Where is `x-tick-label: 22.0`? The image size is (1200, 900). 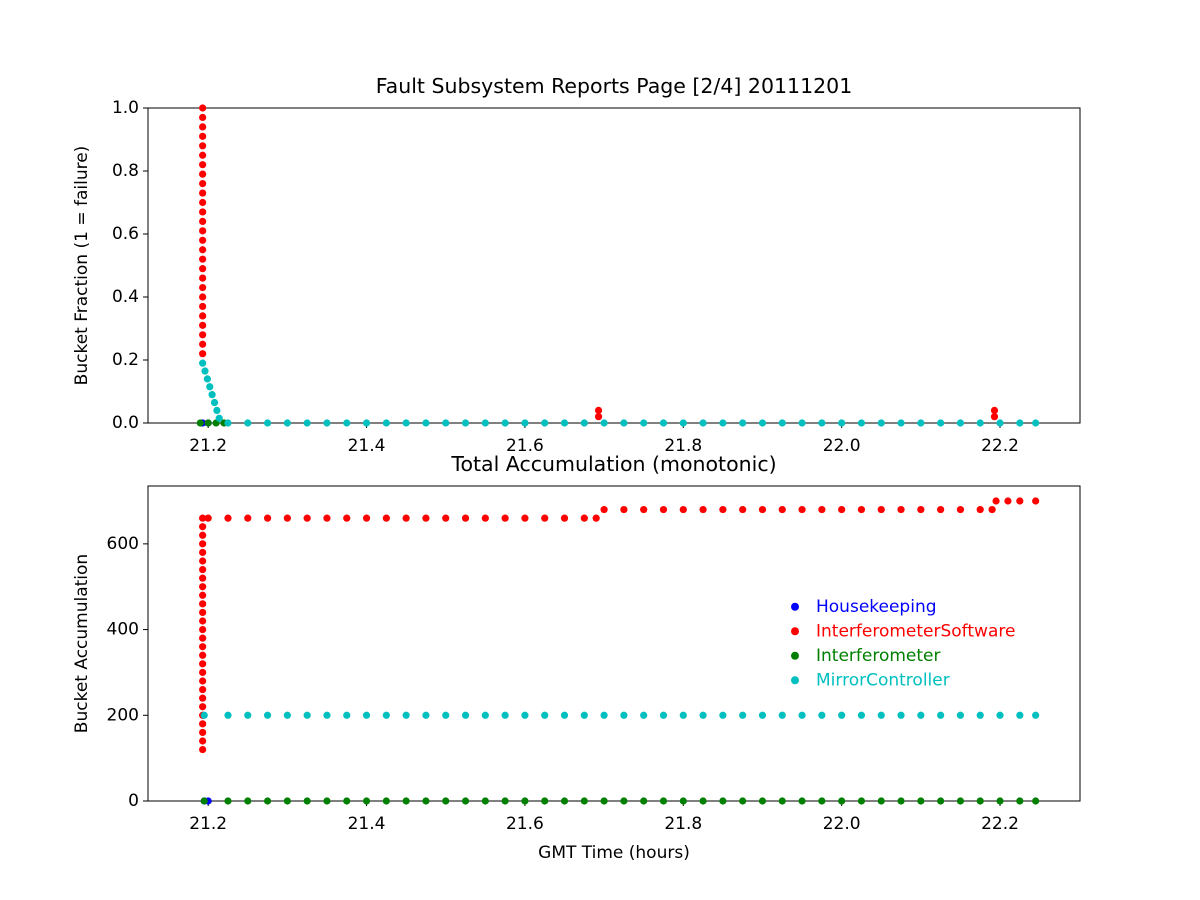
x-tick-label: 22.0 is located at coordinates (842, 446).